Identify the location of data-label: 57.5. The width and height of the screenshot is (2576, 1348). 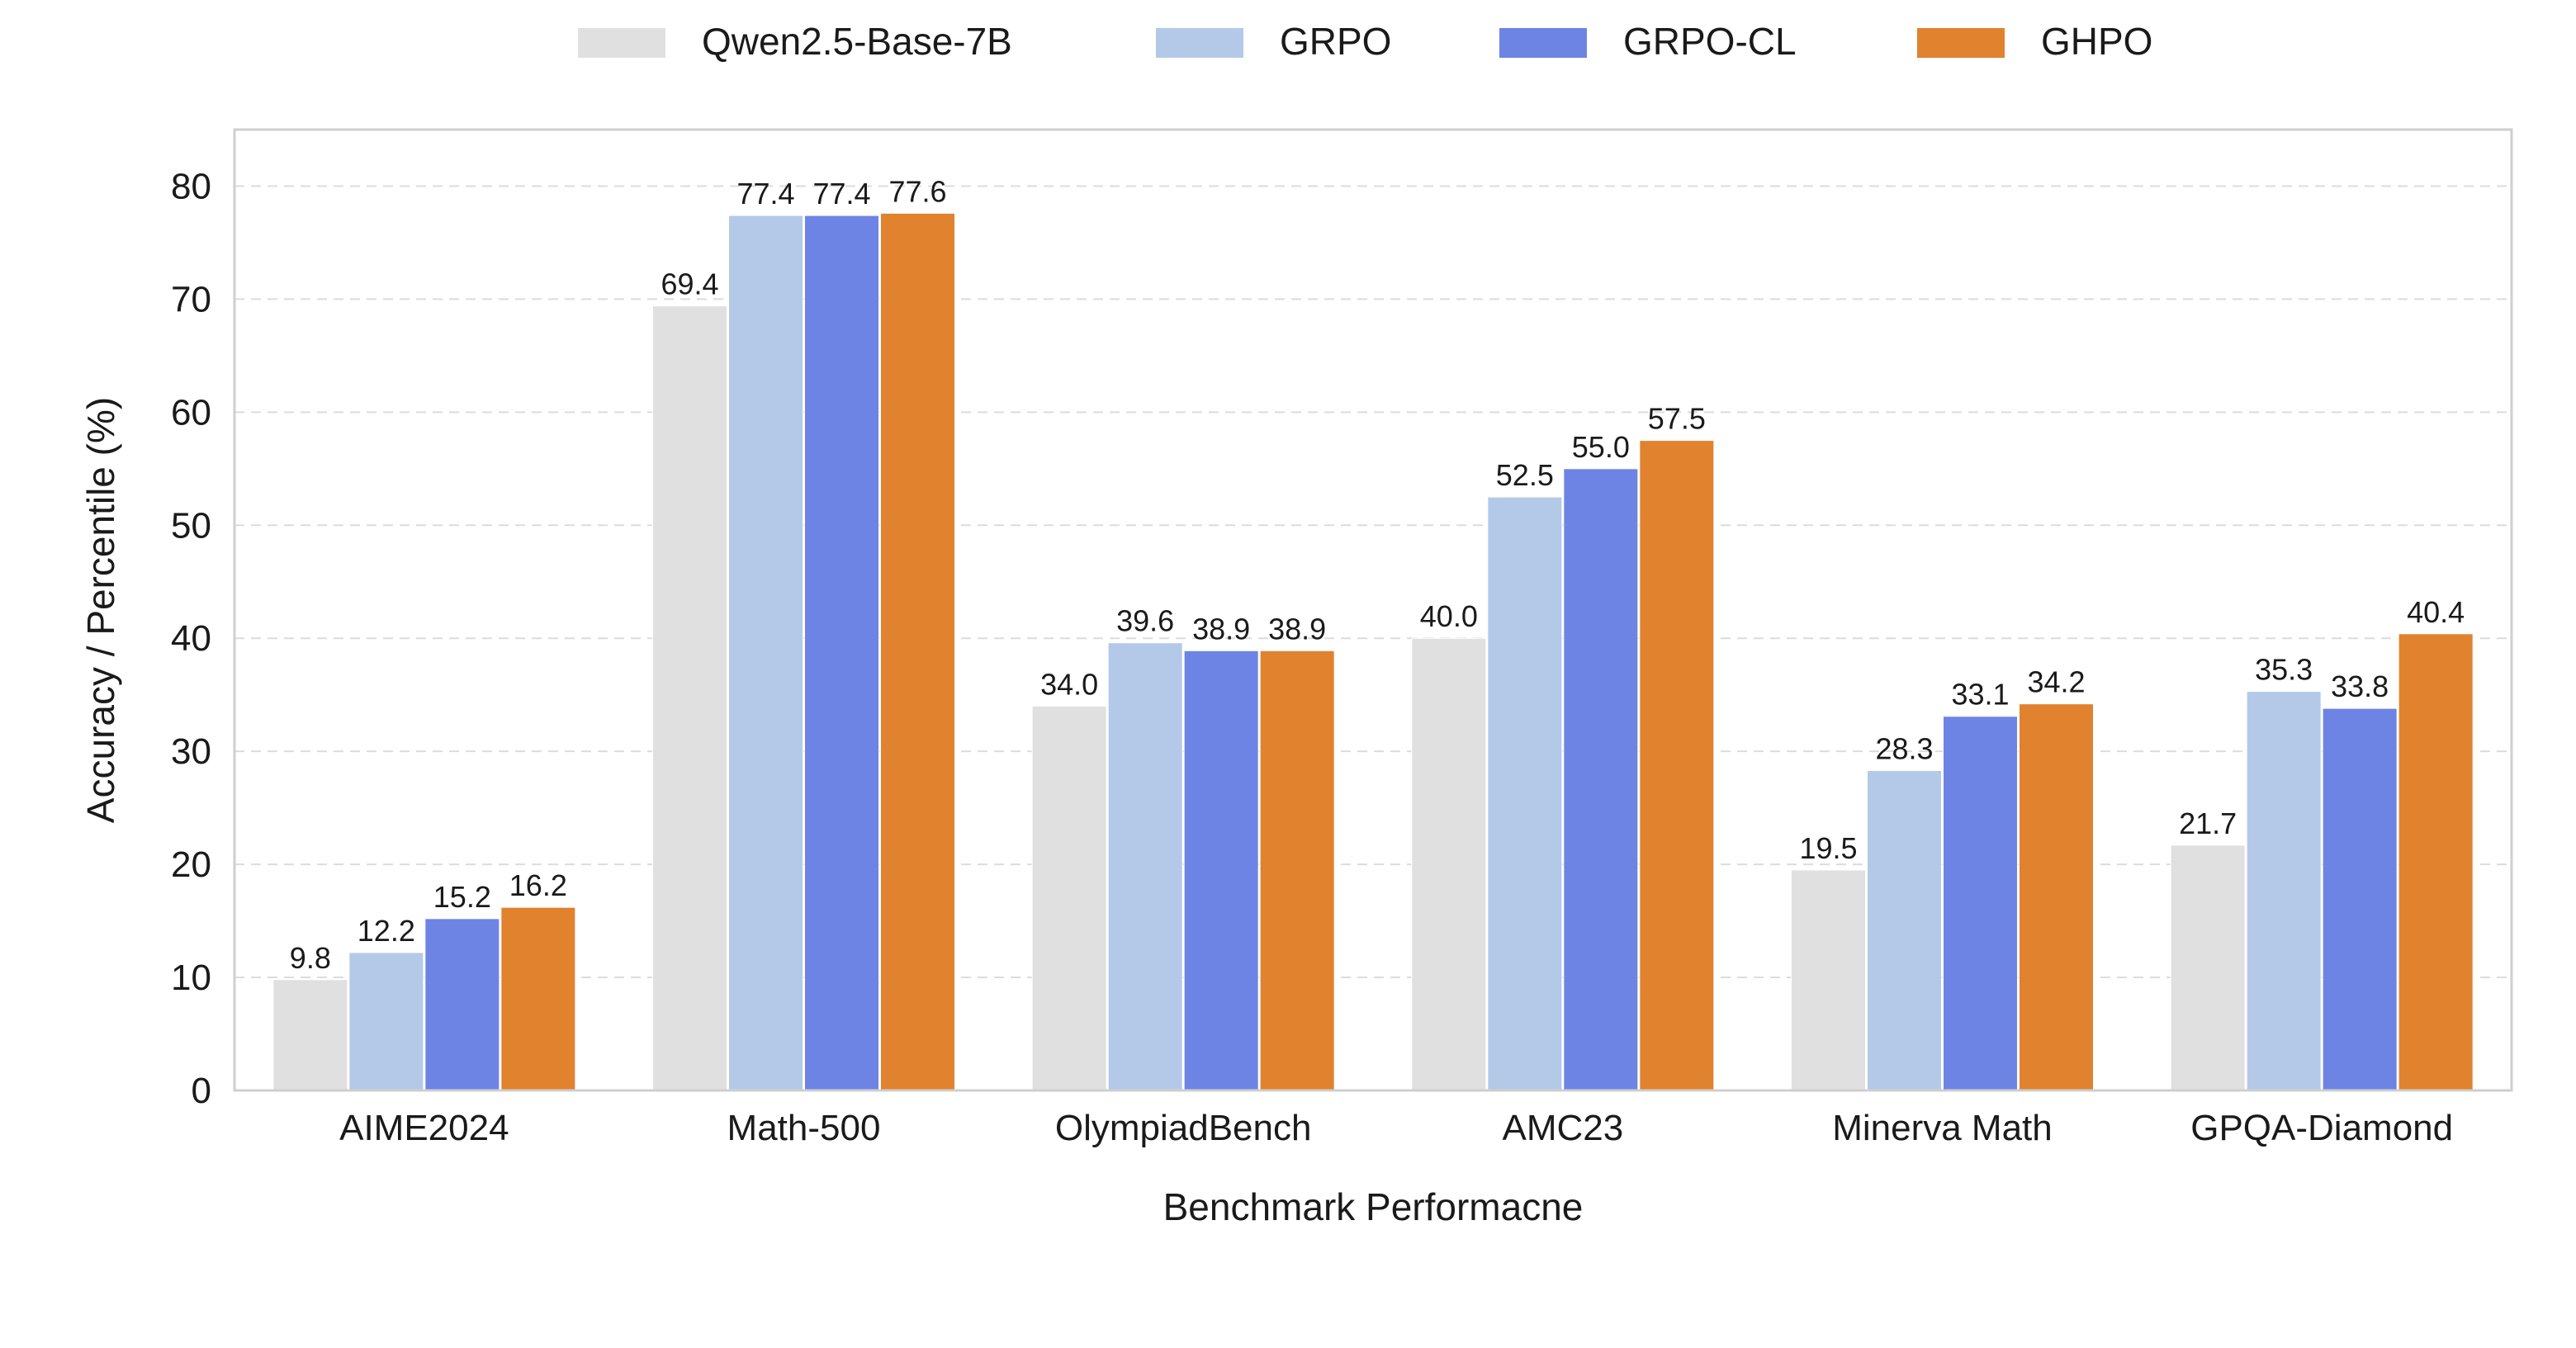
(1677, 419).